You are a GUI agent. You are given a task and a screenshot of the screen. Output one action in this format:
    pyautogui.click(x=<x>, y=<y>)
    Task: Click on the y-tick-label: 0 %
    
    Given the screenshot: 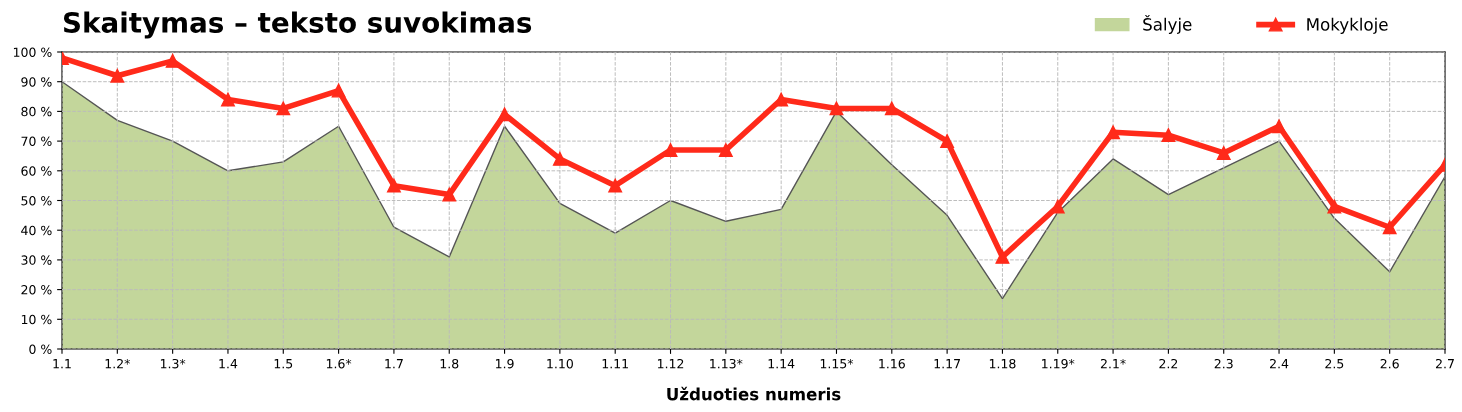 What is the action you would take?
    pyautogui.click(x=40, y=349)
    